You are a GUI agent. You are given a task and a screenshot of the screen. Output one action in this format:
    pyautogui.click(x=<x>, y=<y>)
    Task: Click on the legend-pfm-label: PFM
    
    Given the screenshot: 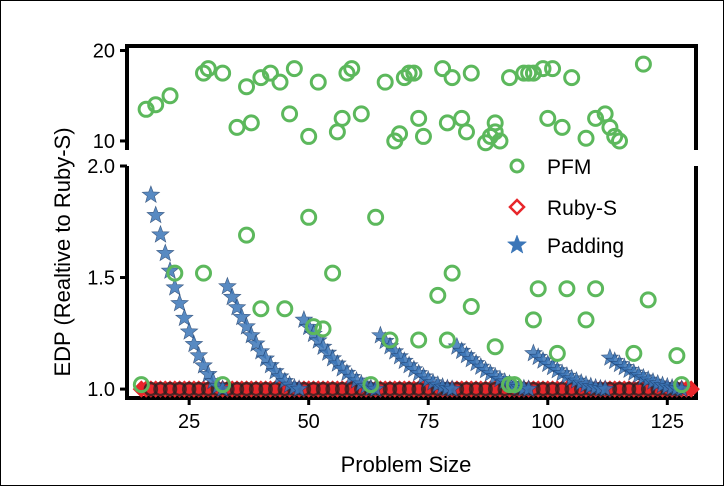 What is the action you would take?
    pyautogui.click(x=569, y=167)
    